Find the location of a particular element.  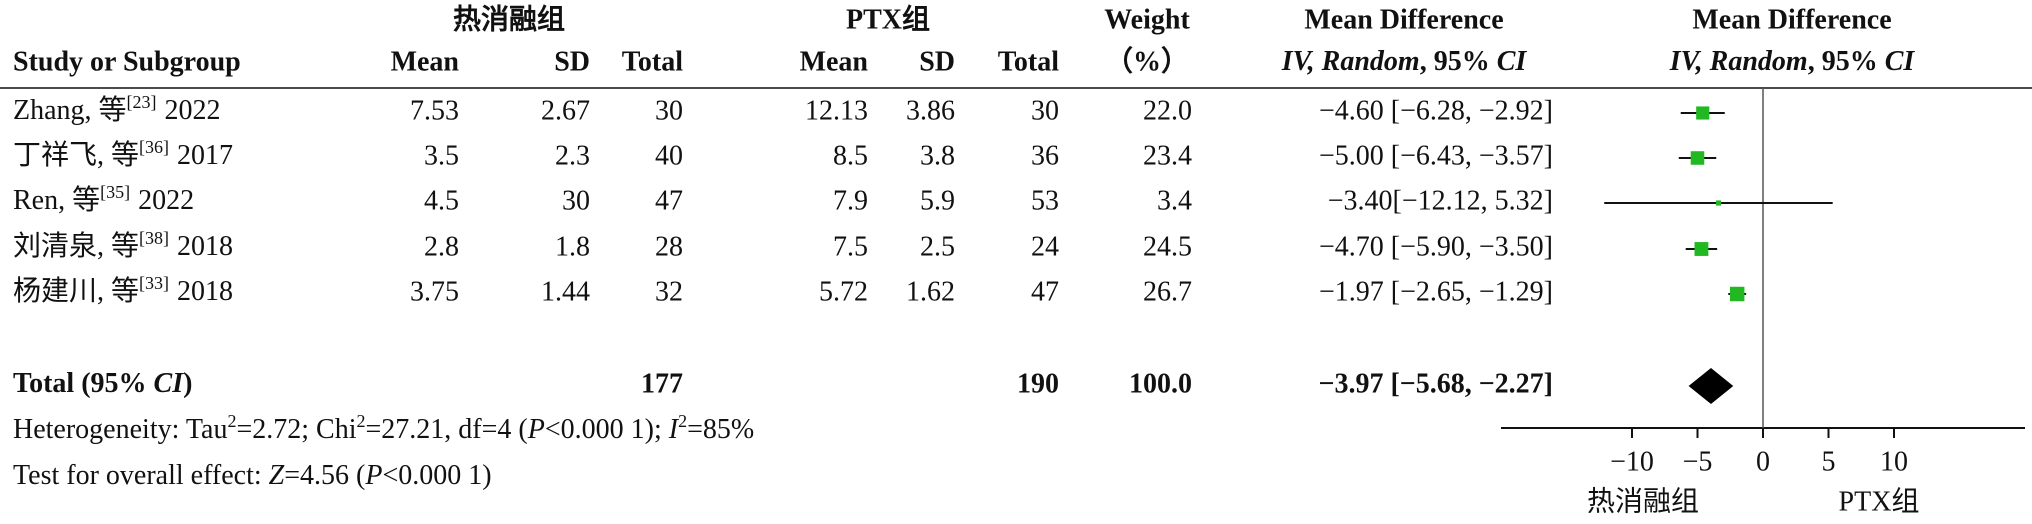

x-tick-label: 10 is located at coordinates (1894, 461).